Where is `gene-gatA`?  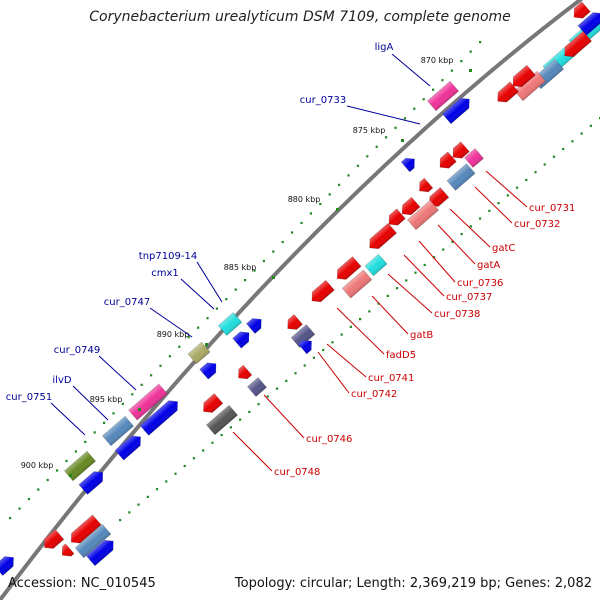 gene-gatA is located at coordinates (423, 215).